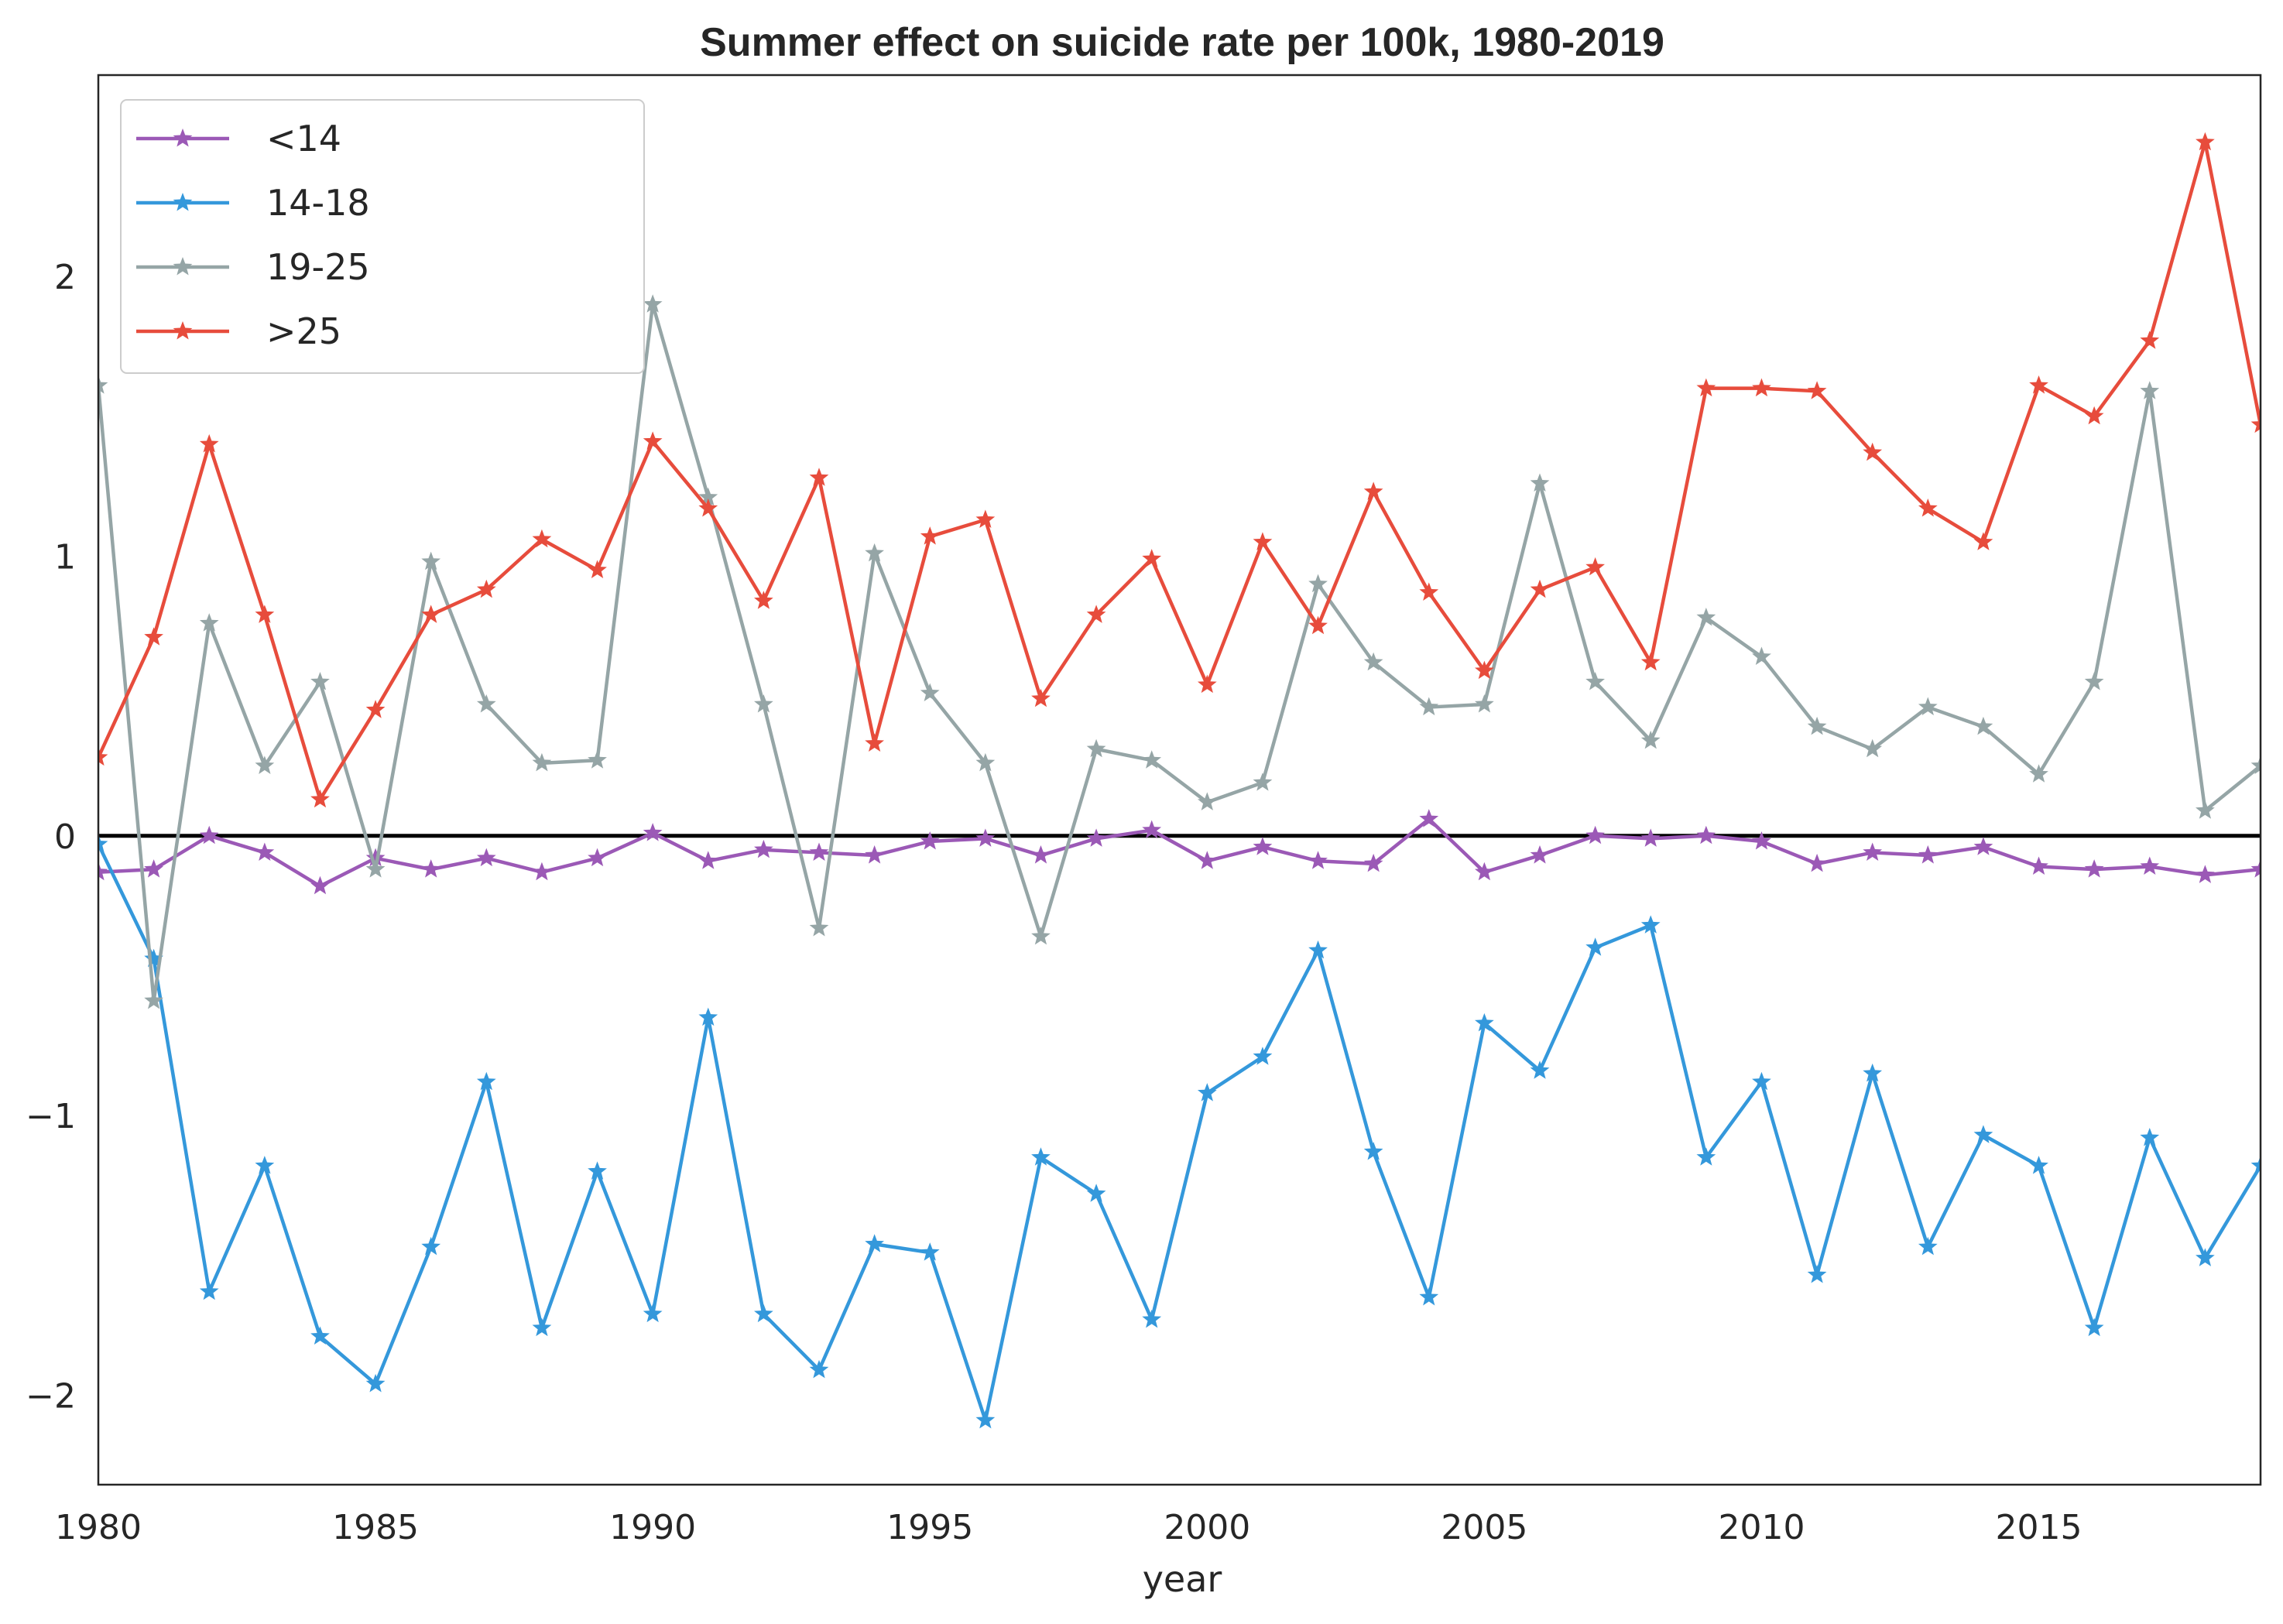 This screenshot has width=2283, height=1624. What do you see at coordinates (51, 837) in the screenshot?
I see `y-axis-ticks: −2 −1 0 1 2` at bounding box center [51, 837].